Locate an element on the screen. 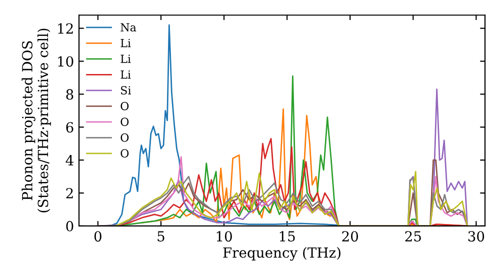 This screenshot has width=500, height=280. y-tick-label: 10 is located at coordinates (66, 61).